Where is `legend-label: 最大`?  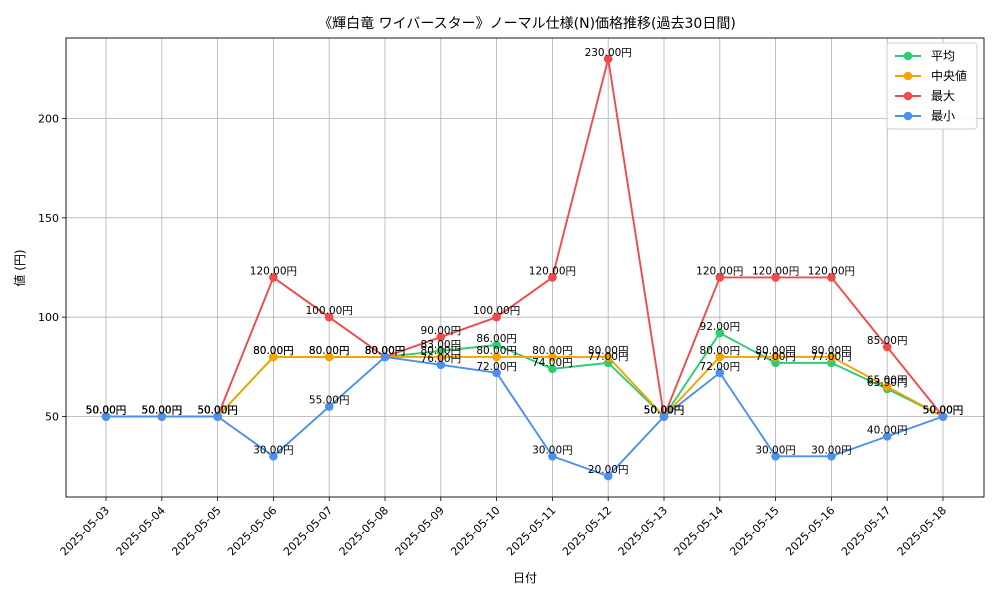
legend-label: 最大 is located at coordinates (943, 96).